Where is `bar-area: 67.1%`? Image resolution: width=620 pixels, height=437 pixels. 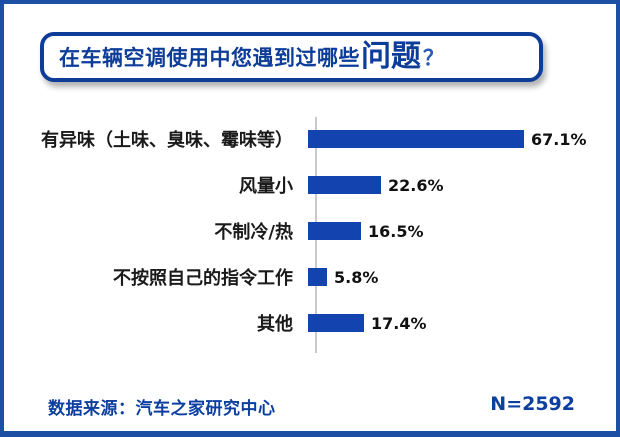 bar-area: 67.1% is located at coordinates (447, 139).